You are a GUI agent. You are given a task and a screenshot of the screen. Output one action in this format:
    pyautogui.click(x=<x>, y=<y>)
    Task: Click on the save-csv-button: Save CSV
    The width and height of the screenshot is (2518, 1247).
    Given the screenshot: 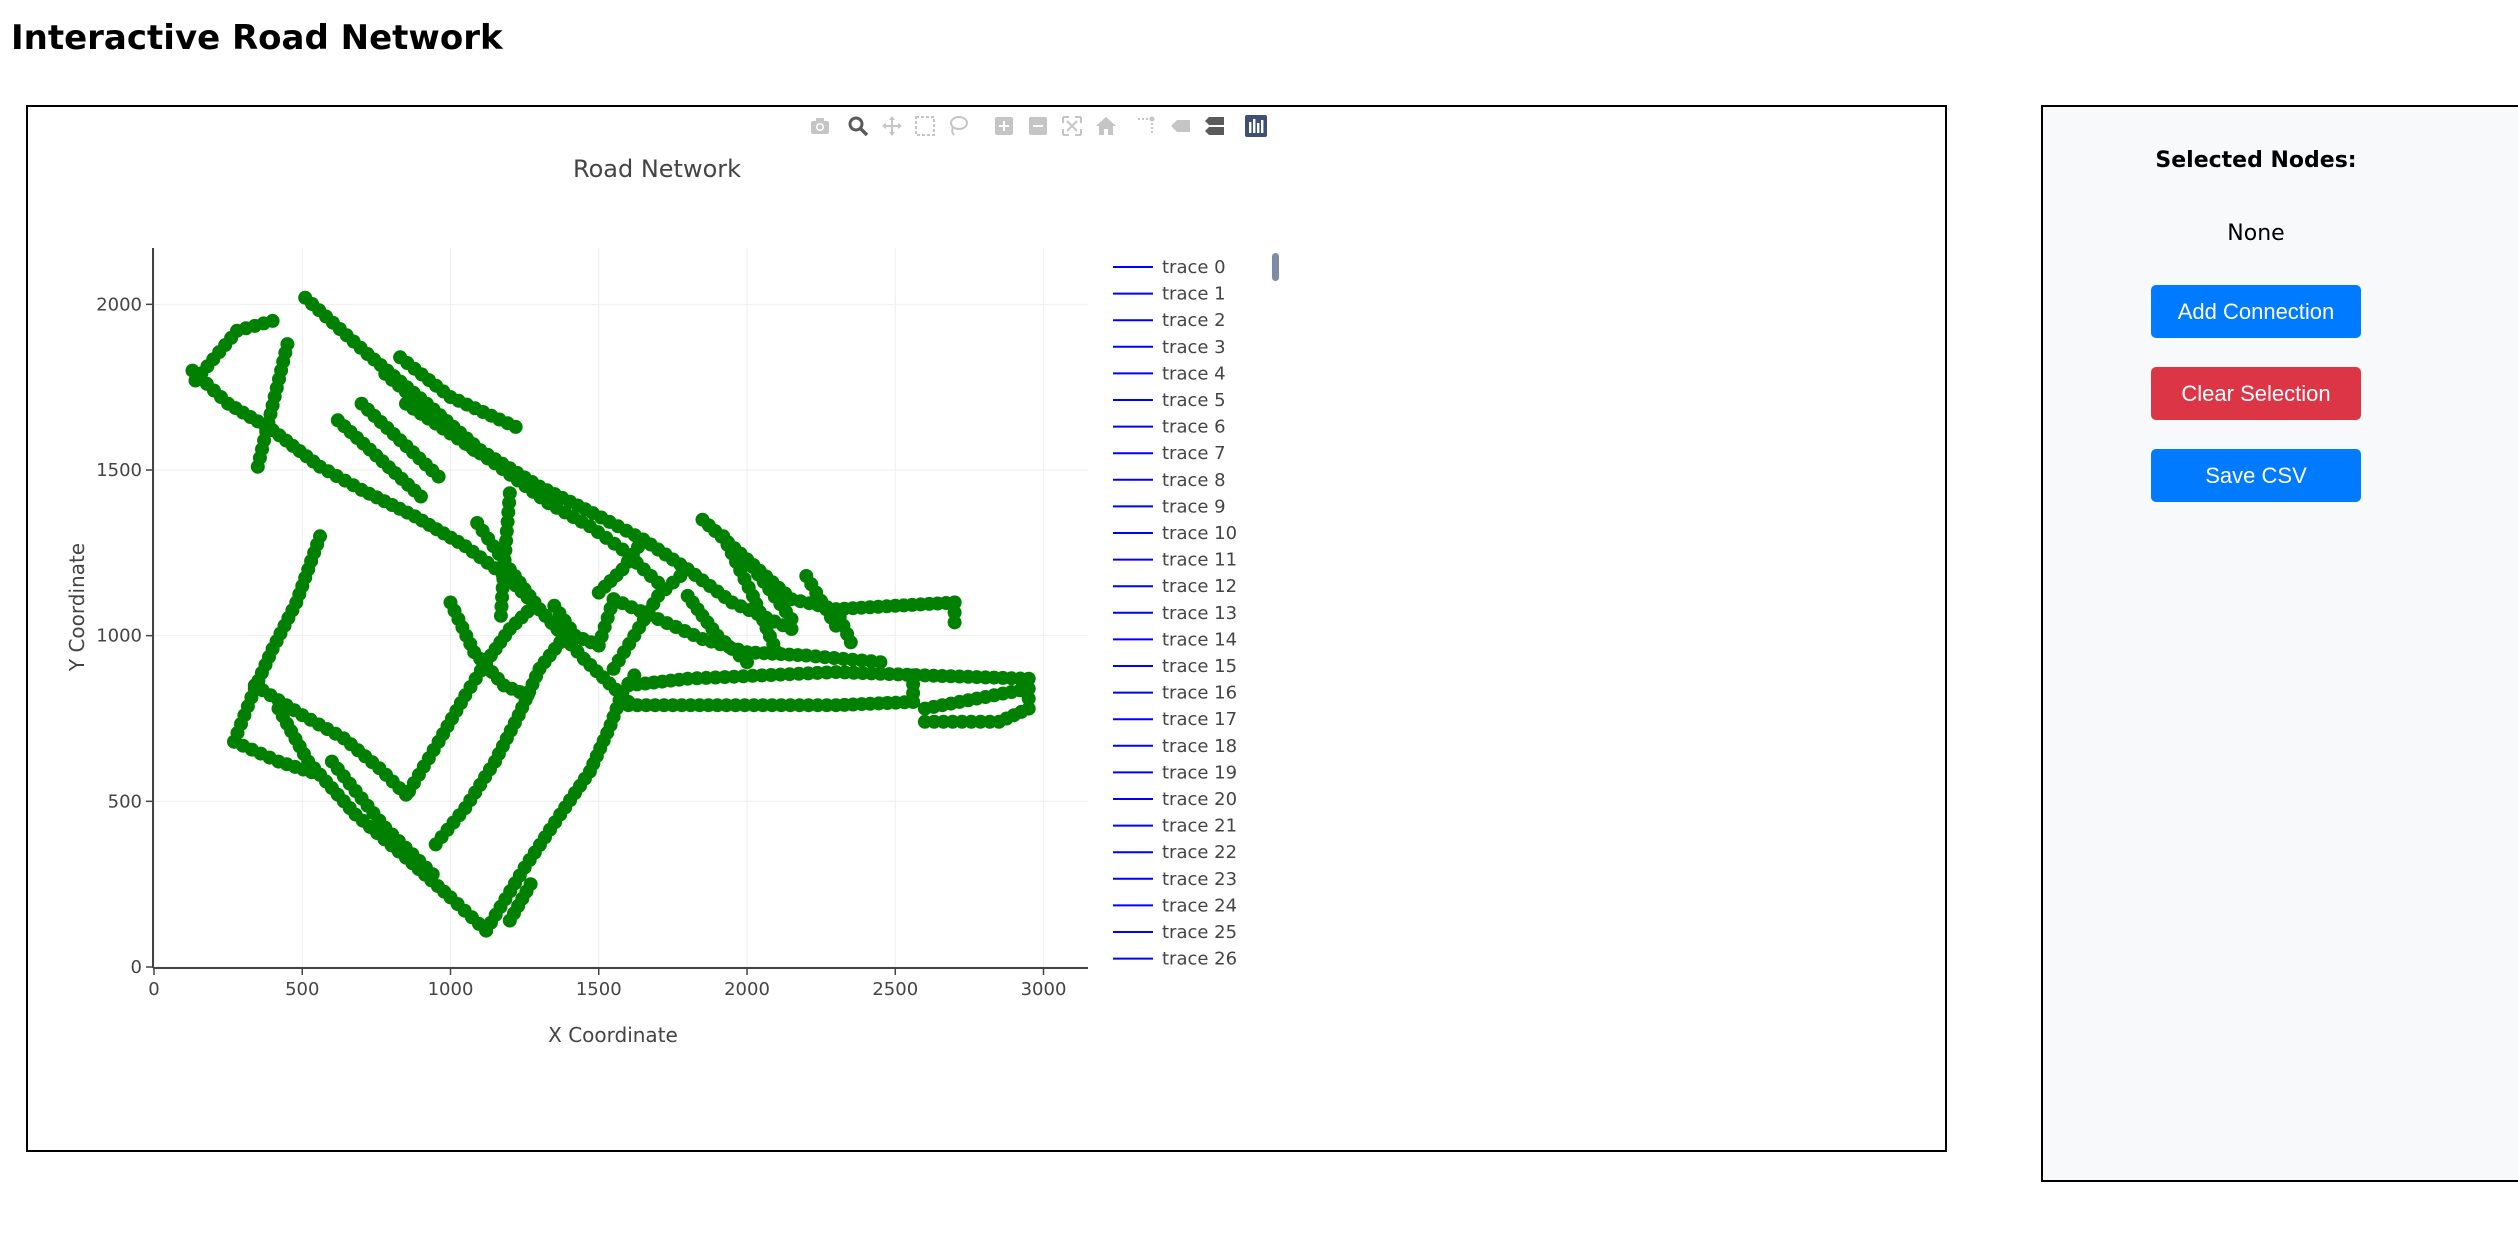 What is the action you would take?
    pyautogui.click(x=2256, y=475)
    